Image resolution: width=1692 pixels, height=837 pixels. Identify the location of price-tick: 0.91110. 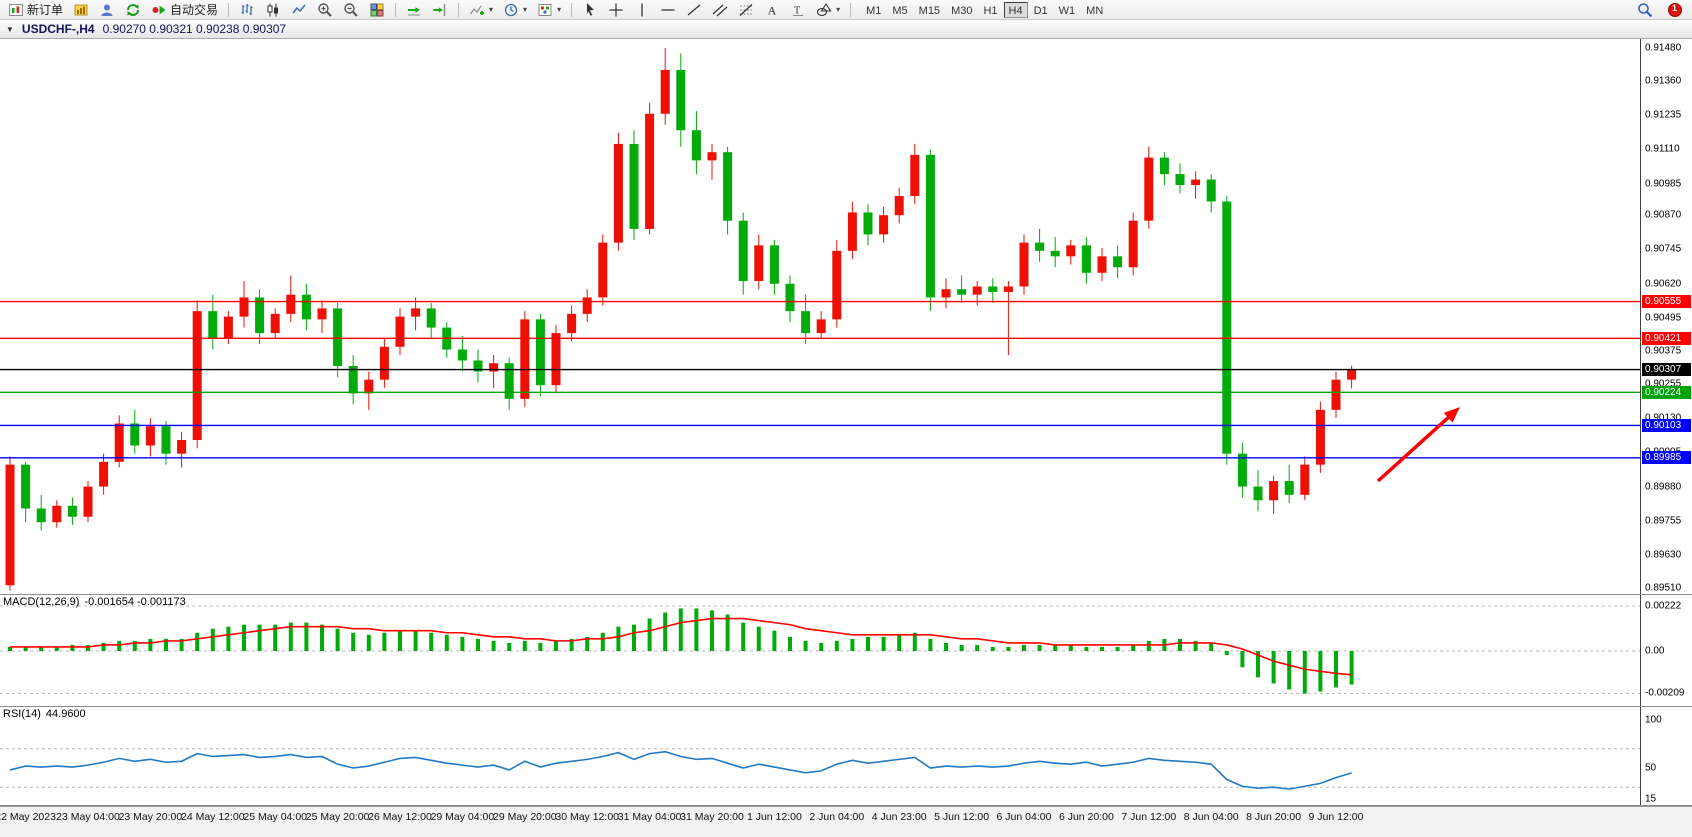
(1662, 149).